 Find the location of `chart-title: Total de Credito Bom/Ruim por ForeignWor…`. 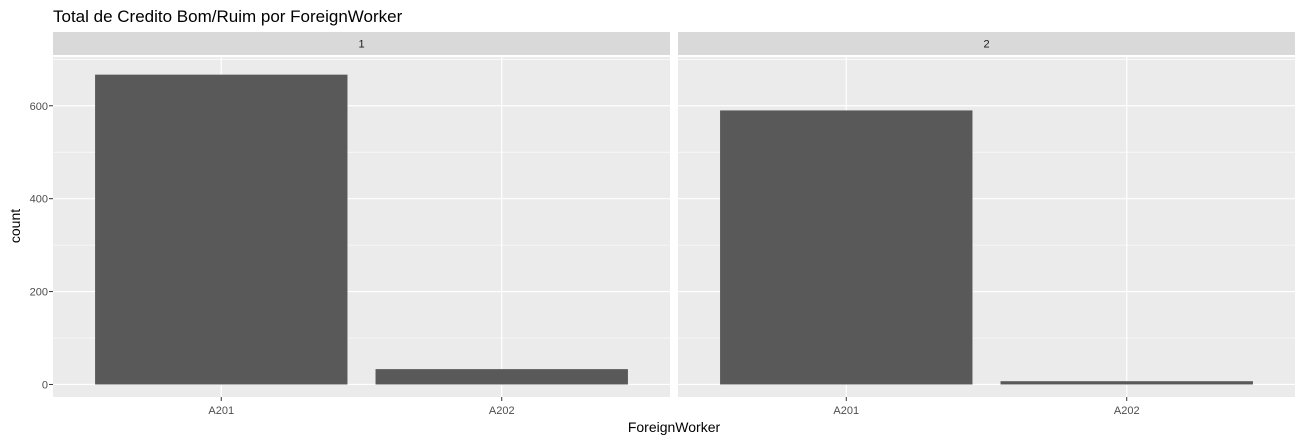

chart-title: Total de Credito Bom/Ruim por ForeignWor… is located at coordinates (228, 16).